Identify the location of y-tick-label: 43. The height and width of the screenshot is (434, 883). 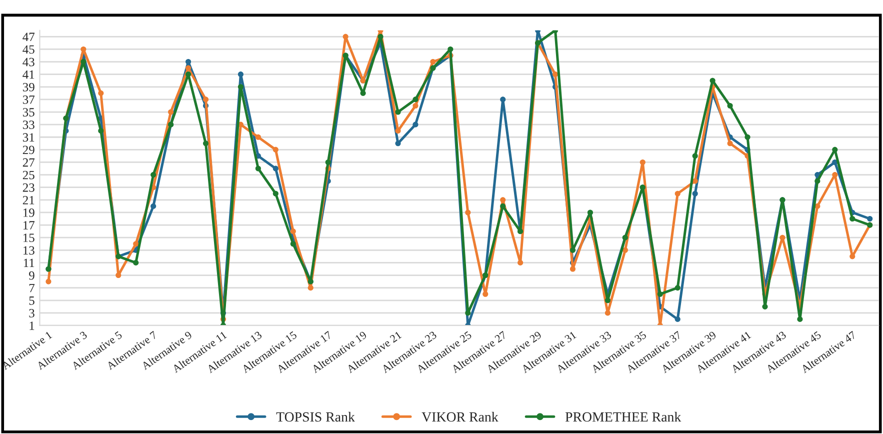
(28, 62).